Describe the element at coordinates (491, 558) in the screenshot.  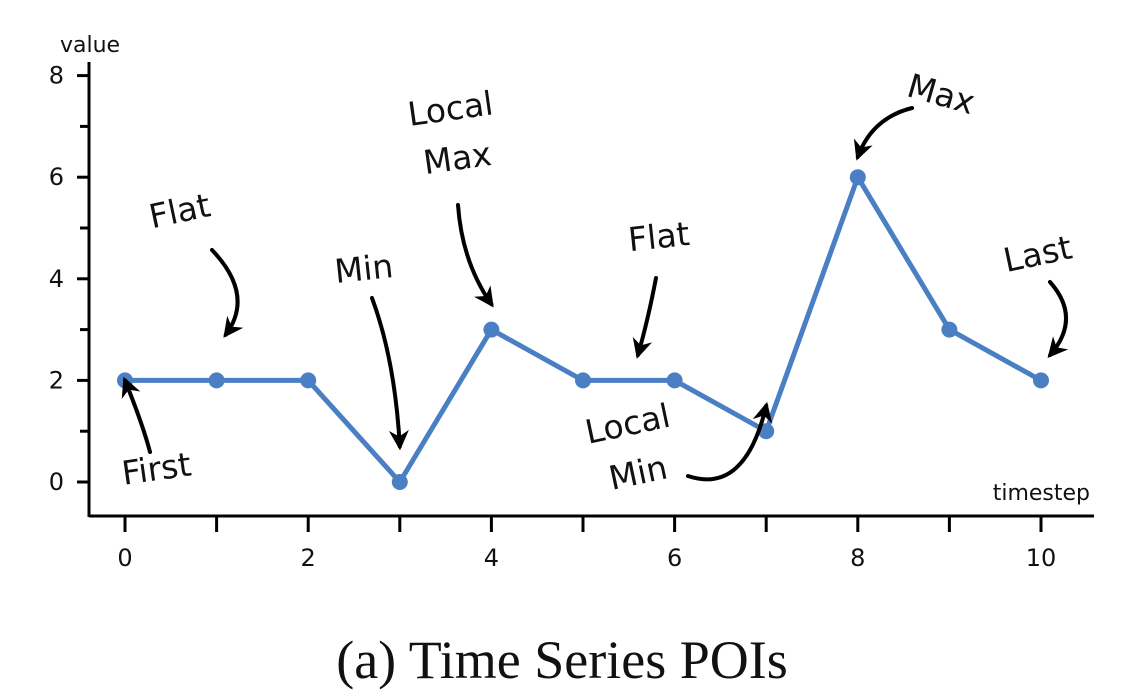
I see `x-tick-label: 4` at that location.